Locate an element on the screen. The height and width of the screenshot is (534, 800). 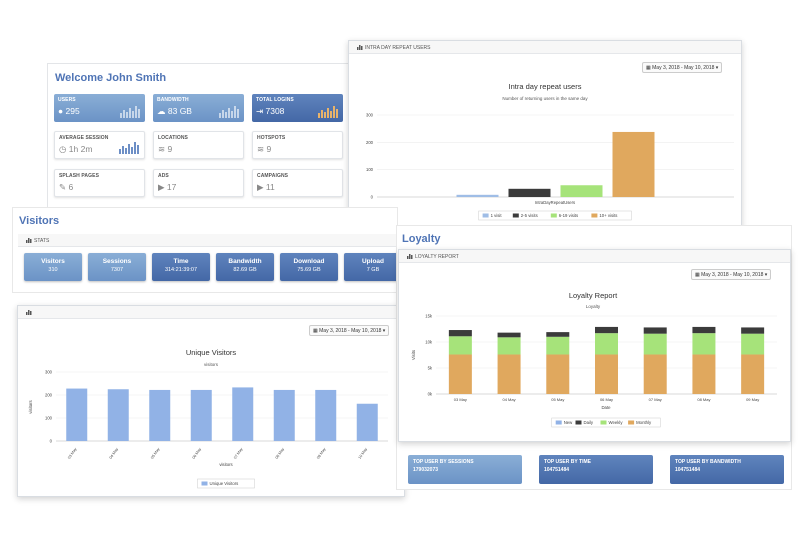
legend-label: Monthly is located at coordinates (644, 422).